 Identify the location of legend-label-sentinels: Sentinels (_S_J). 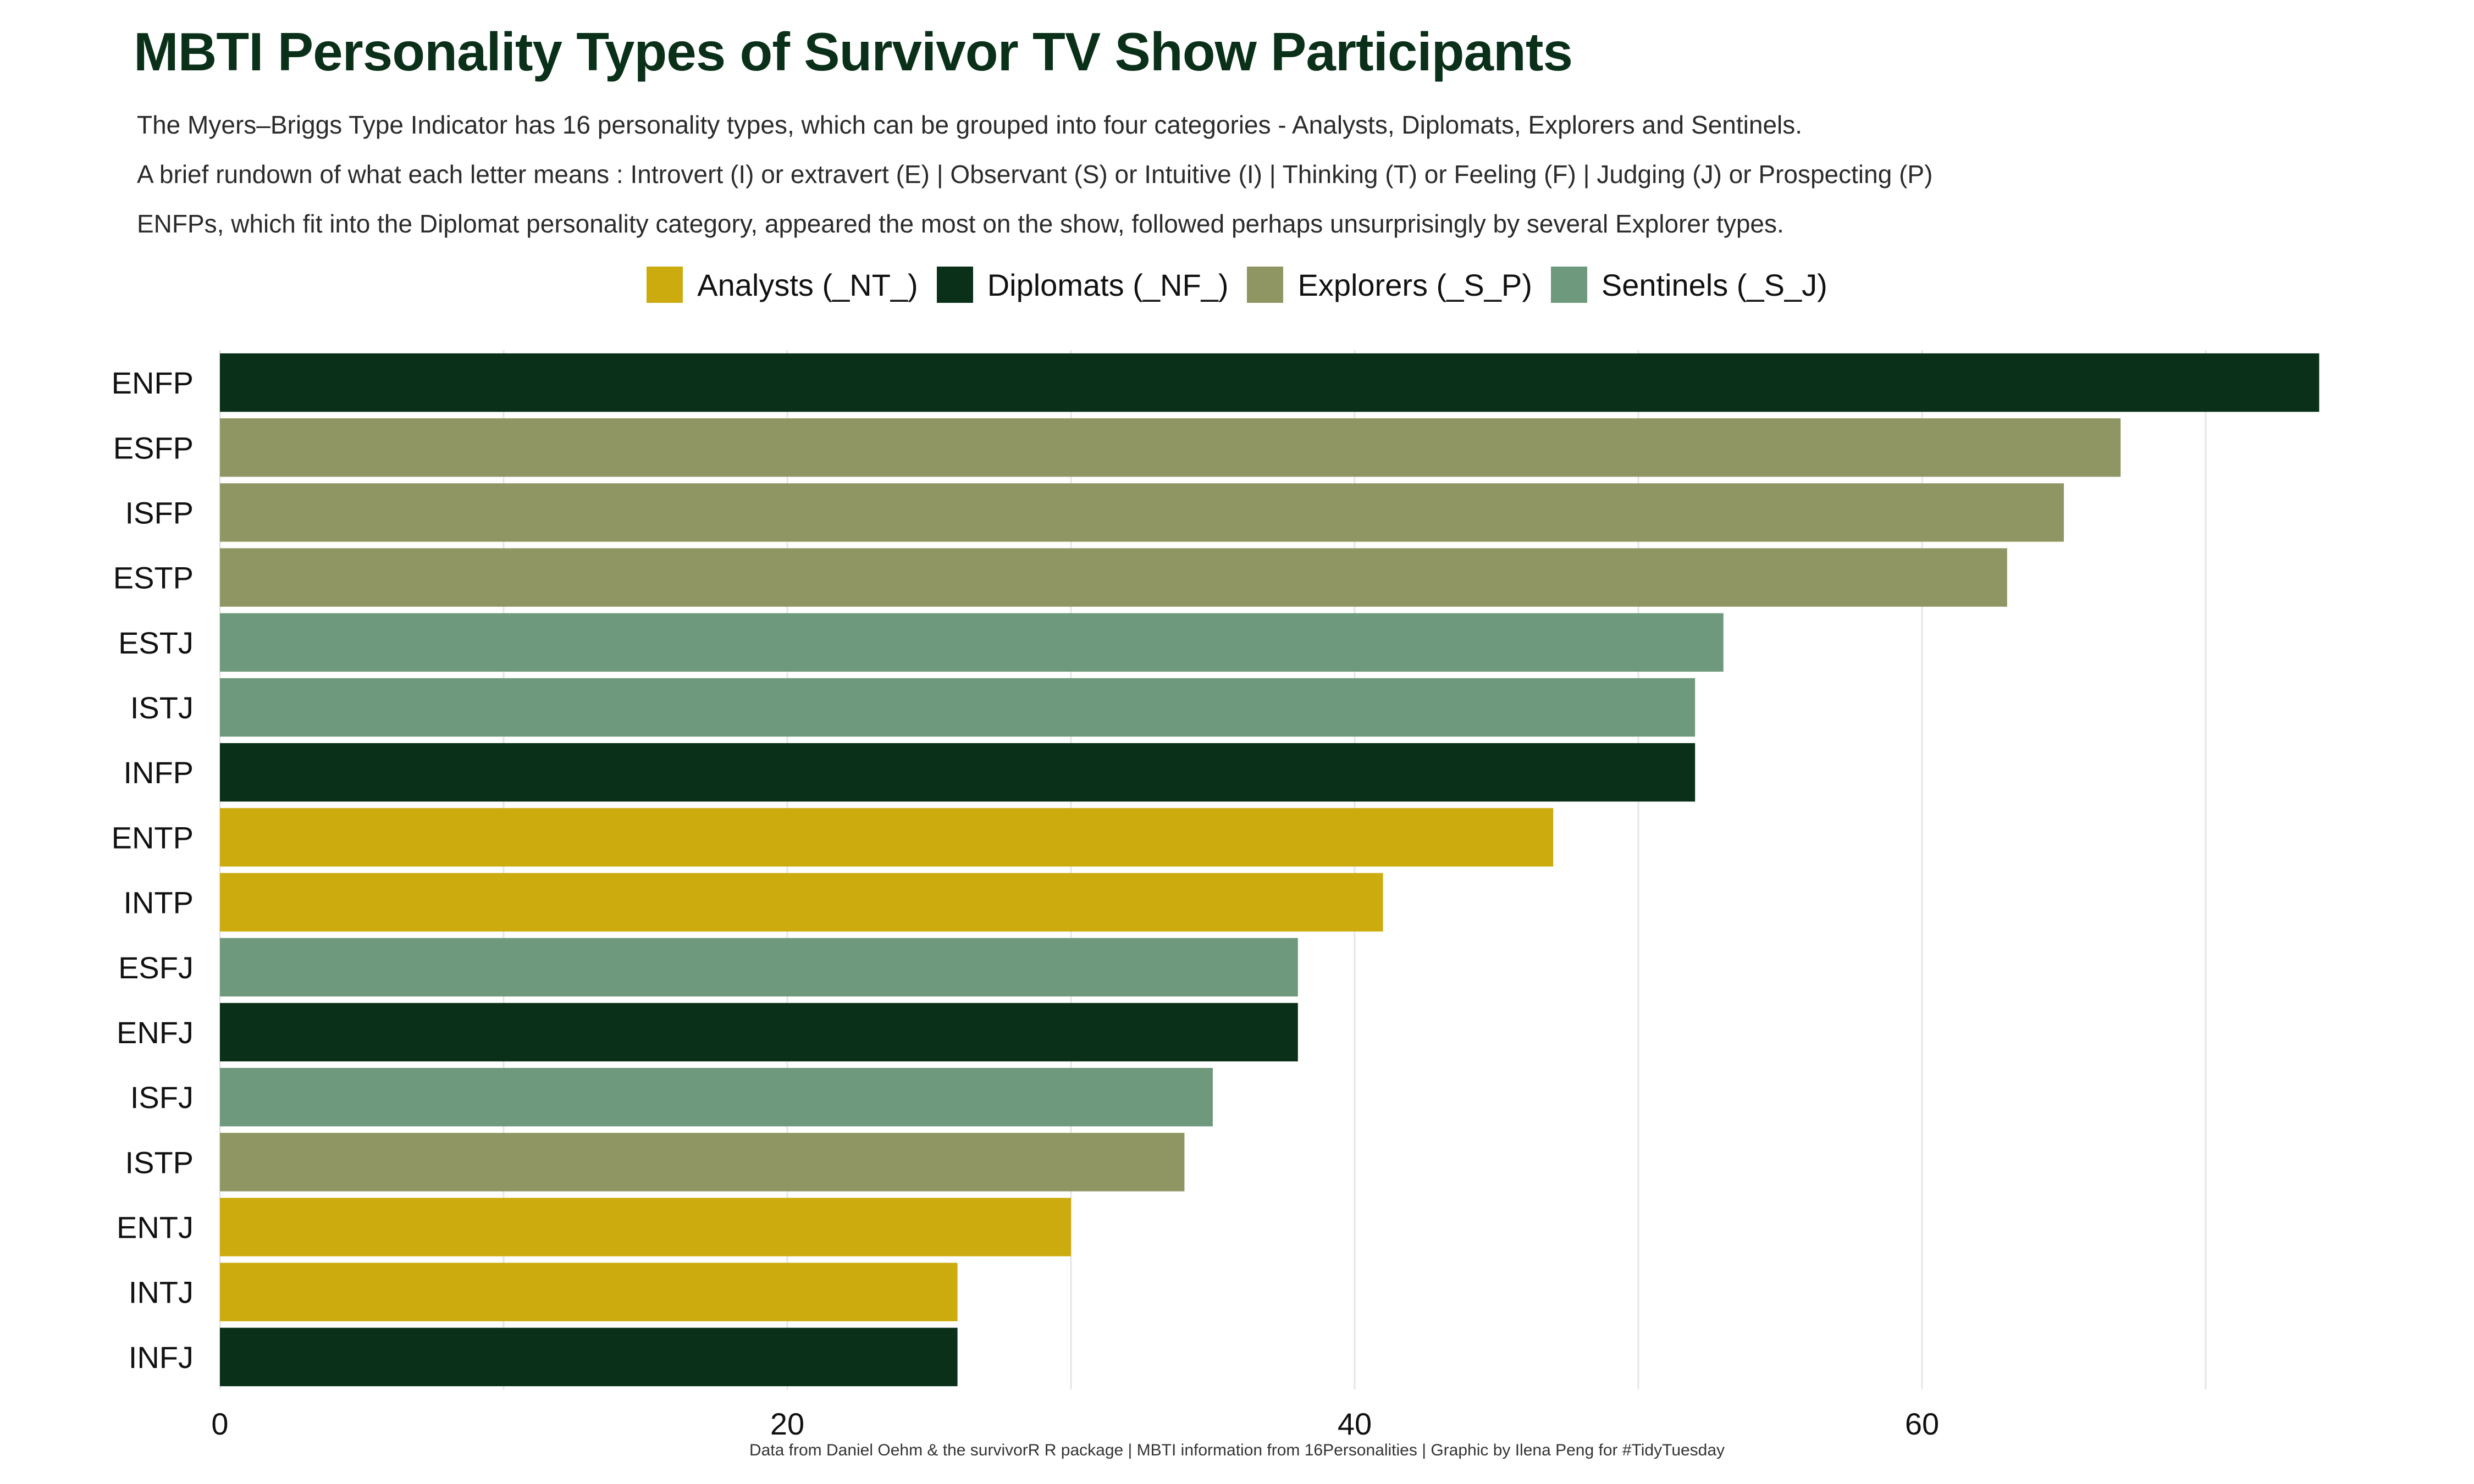
(1714, 284).